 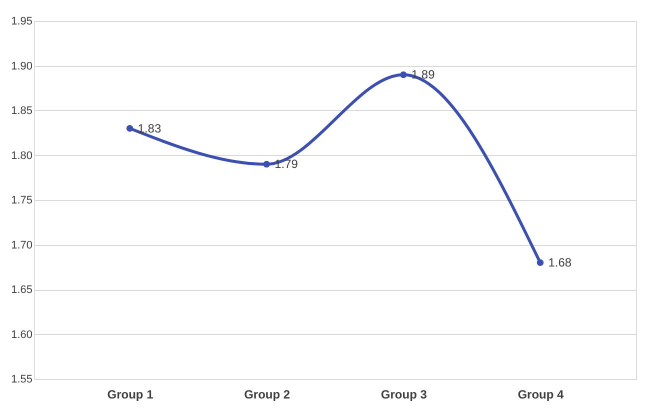 What do you see at coordinates (21, 245) in the screenshot?
I see `y-tick-label: 1.70` at bounding box center [21, 245].